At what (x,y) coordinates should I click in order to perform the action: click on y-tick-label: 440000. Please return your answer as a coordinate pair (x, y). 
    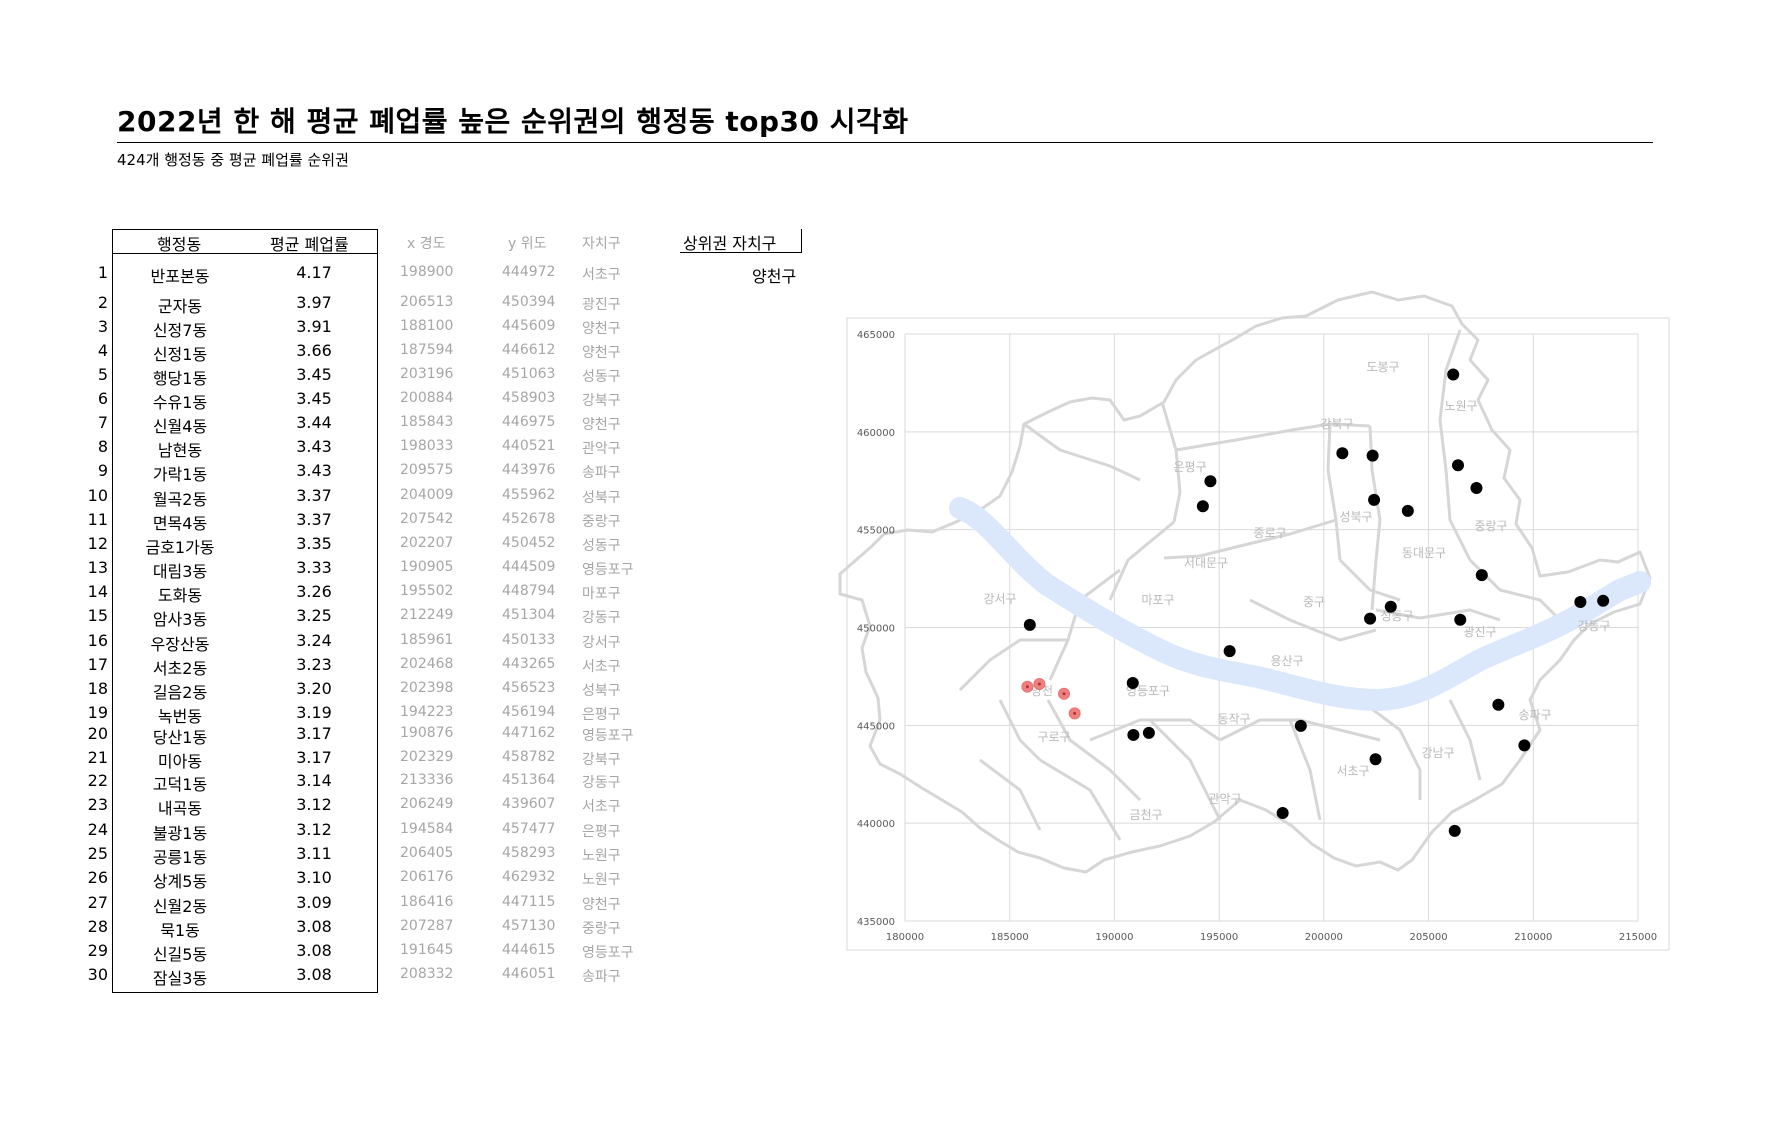
    Looking at the image, I should click on (876, 824).